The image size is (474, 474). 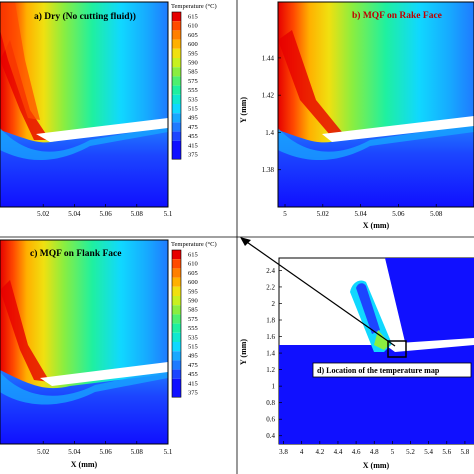 What do you see at coordinates (268, 58) in the screenshot?
I see `y-tick-label: 1.44` at bounding box center [268, 58].